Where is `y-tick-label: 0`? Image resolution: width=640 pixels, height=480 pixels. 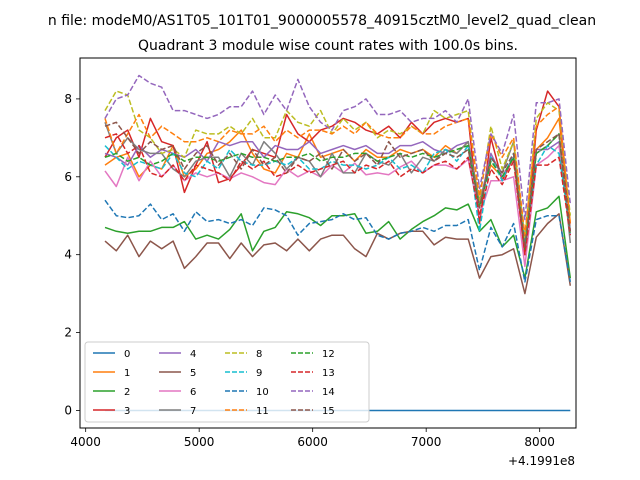 y-tick-label: 0 is located at coordinates (68, 410).